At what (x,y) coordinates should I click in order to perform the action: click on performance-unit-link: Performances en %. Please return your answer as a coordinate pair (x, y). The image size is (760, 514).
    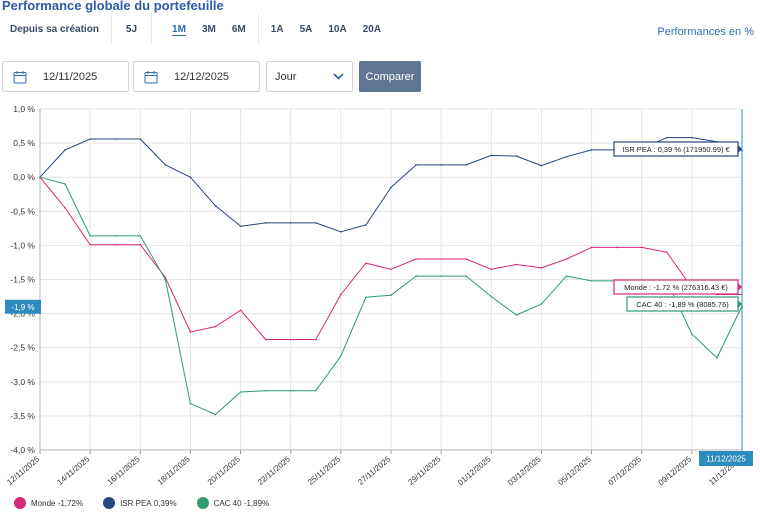
    Looking at the image, I should click on (705, 32).